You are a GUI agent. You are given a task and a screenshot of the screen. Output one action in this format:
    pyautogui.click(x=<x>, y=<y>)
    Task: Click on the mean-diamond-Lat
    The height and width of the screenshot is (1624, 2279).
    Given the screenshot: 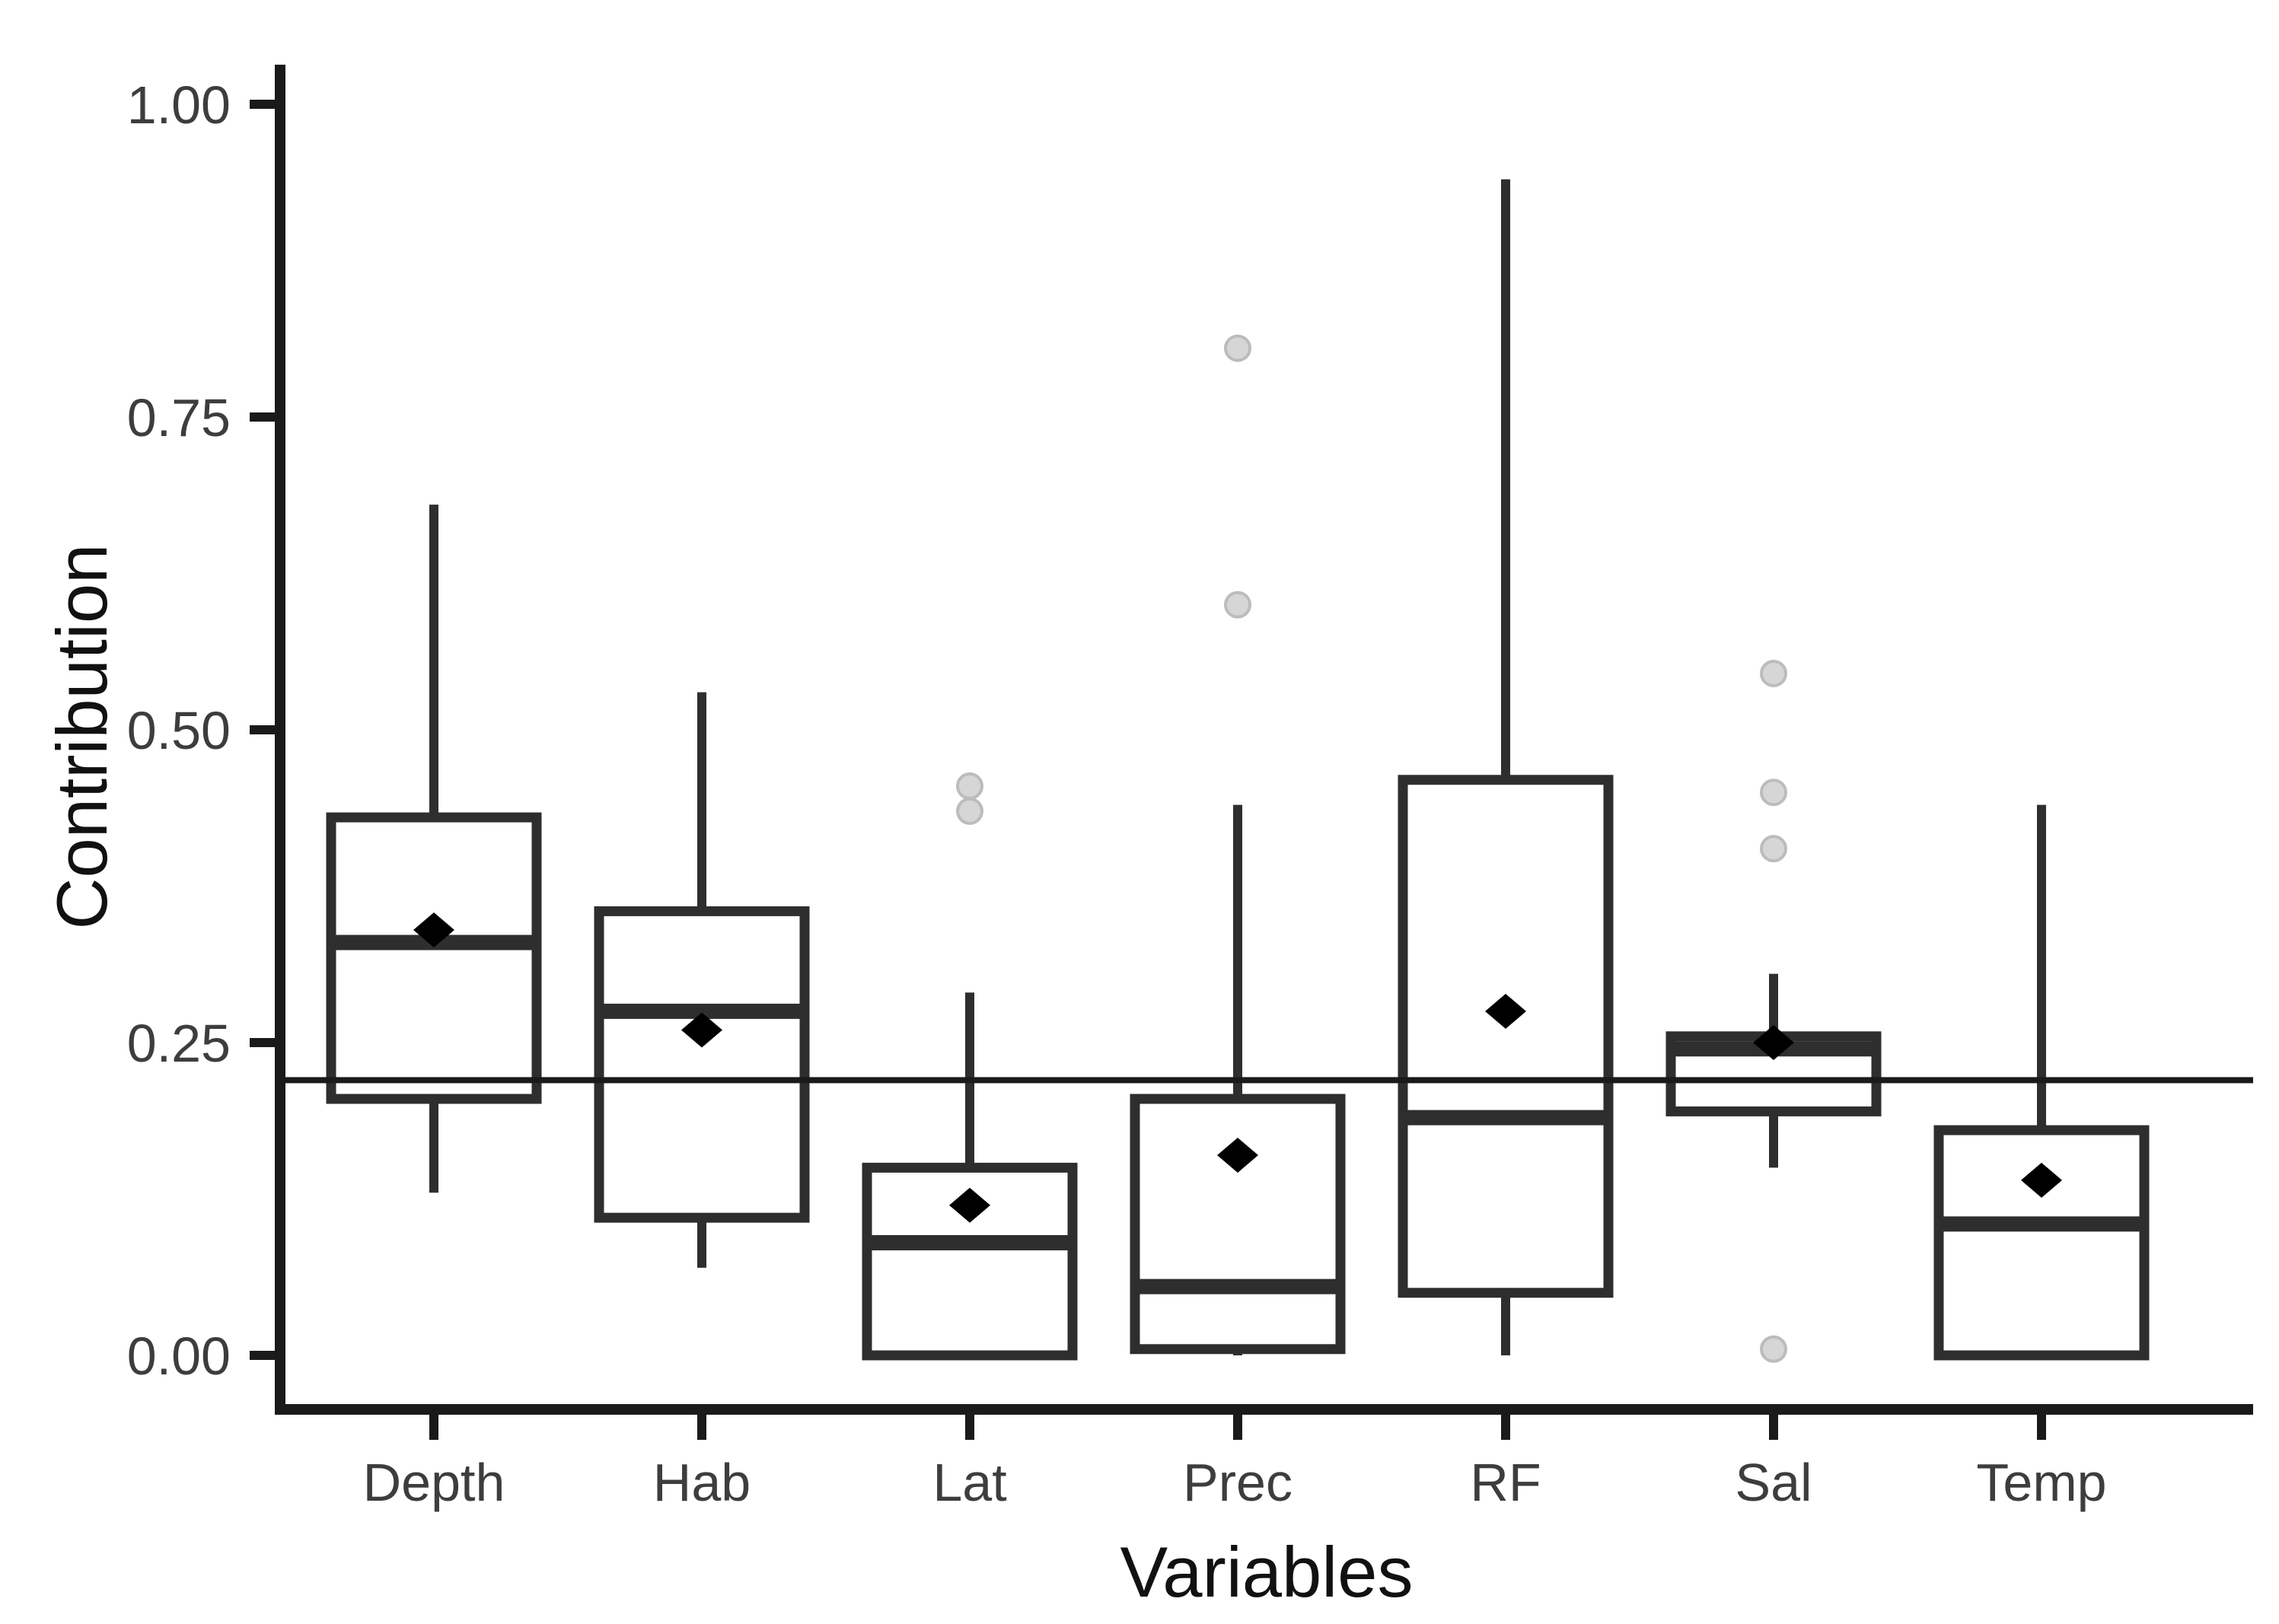 What is the action you would take?
    pyautogui.click(x=969, y=1205)
    